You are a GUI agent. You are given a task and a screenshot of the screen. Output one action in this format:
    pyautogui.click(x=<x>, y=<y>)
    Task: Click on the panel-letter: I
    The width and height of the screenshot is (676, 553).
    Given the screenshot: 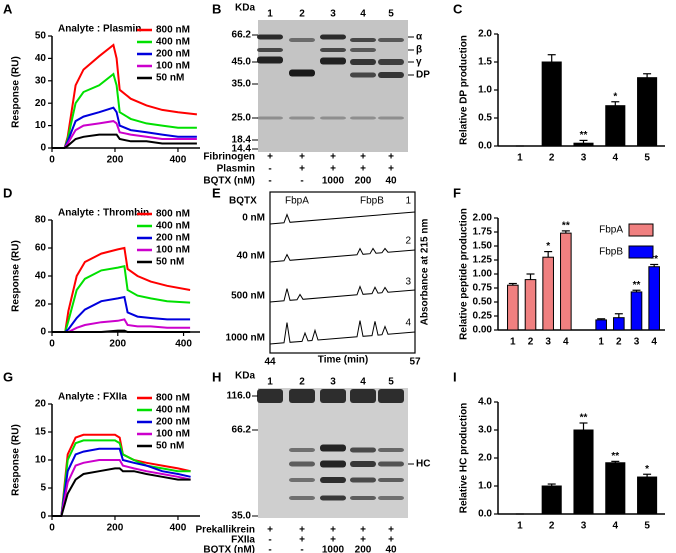 What is the action you would take?
    pyautogui.click(x=455, y=376)
    